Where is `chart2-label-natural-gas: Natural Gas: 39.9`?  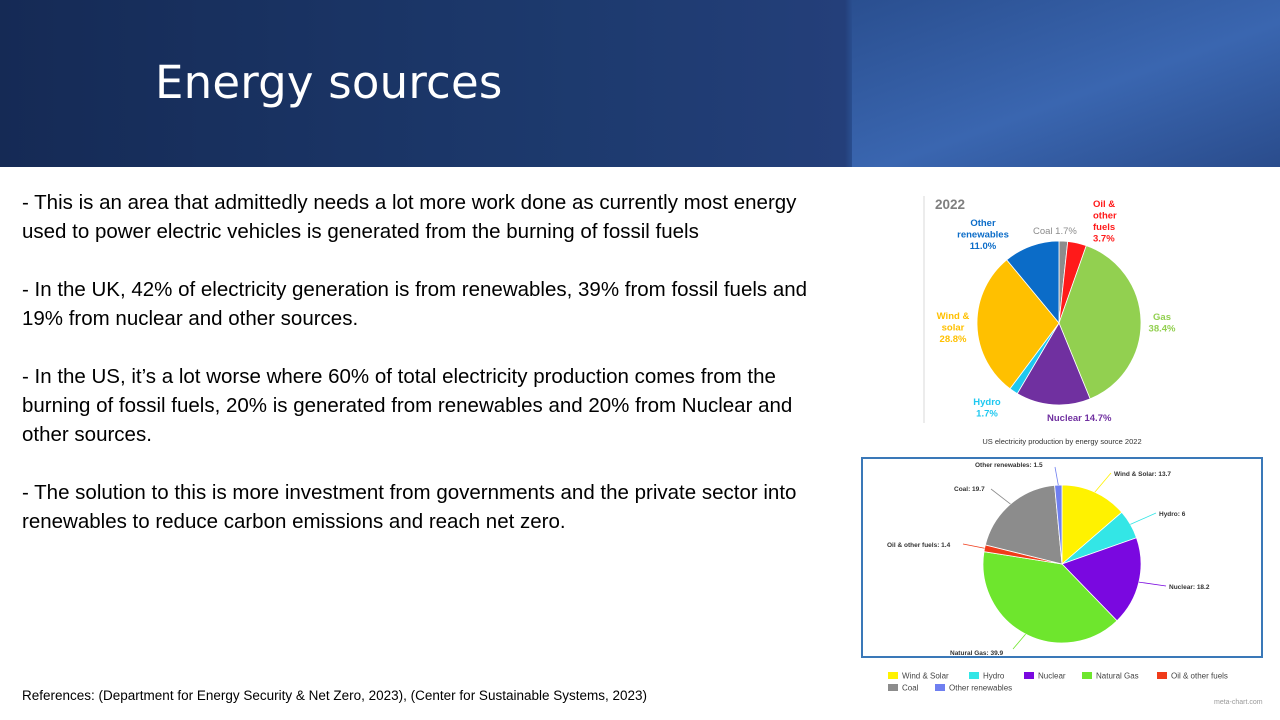 chart2-label-natural-gas: Natural Gas: 39.9 is located at coordinates (976, 653).